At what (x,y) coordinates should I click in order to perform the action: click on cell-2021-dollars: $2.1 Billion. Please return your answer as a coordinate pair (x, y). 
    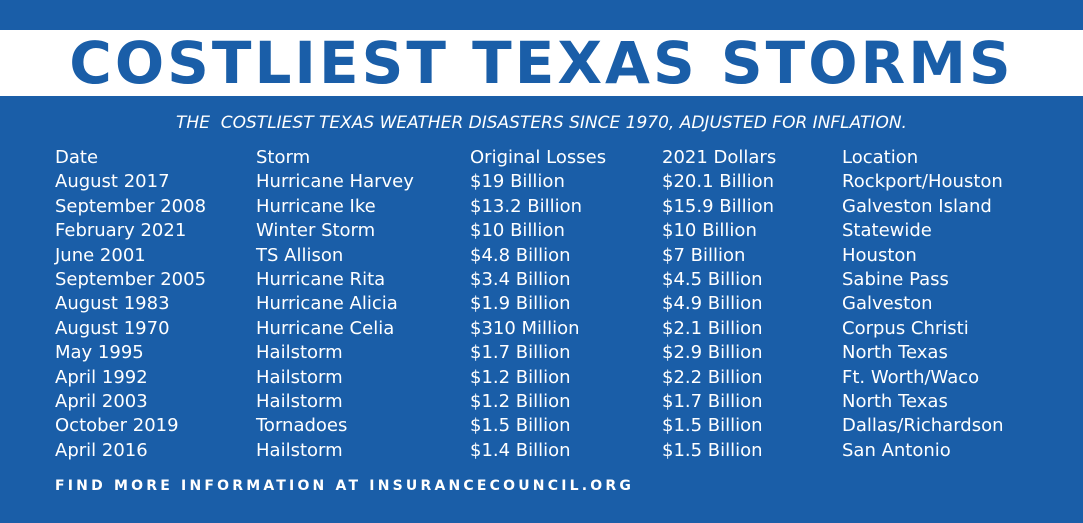
    Looking at the image, I should click on (712, 328).